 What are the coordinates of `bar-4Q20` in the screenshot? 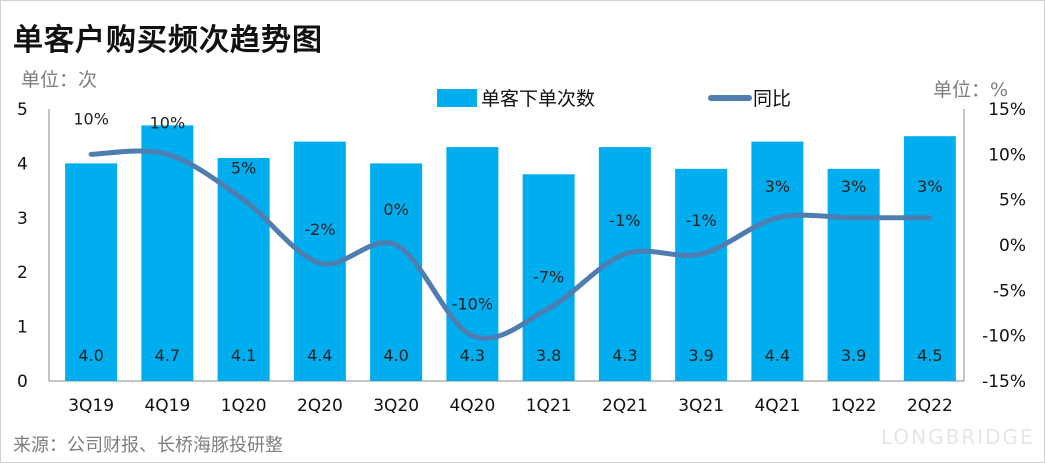 It's located at (472, 264).